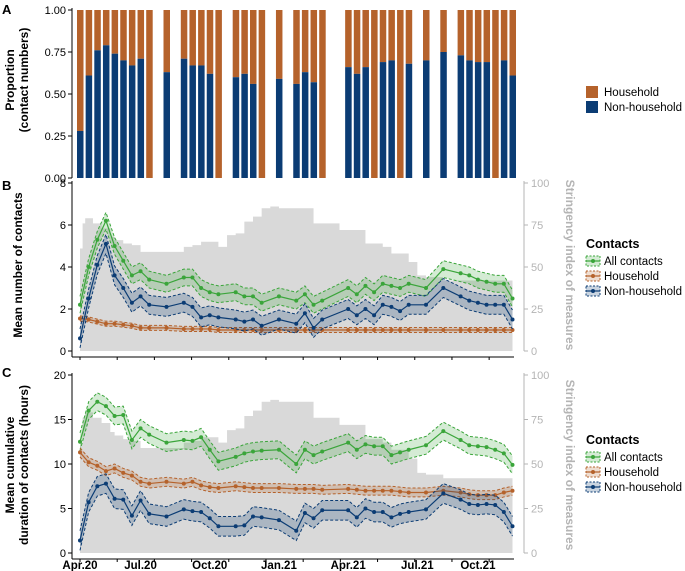  I want to click on panel-c-ytick-label: 0, so click(63, 554).